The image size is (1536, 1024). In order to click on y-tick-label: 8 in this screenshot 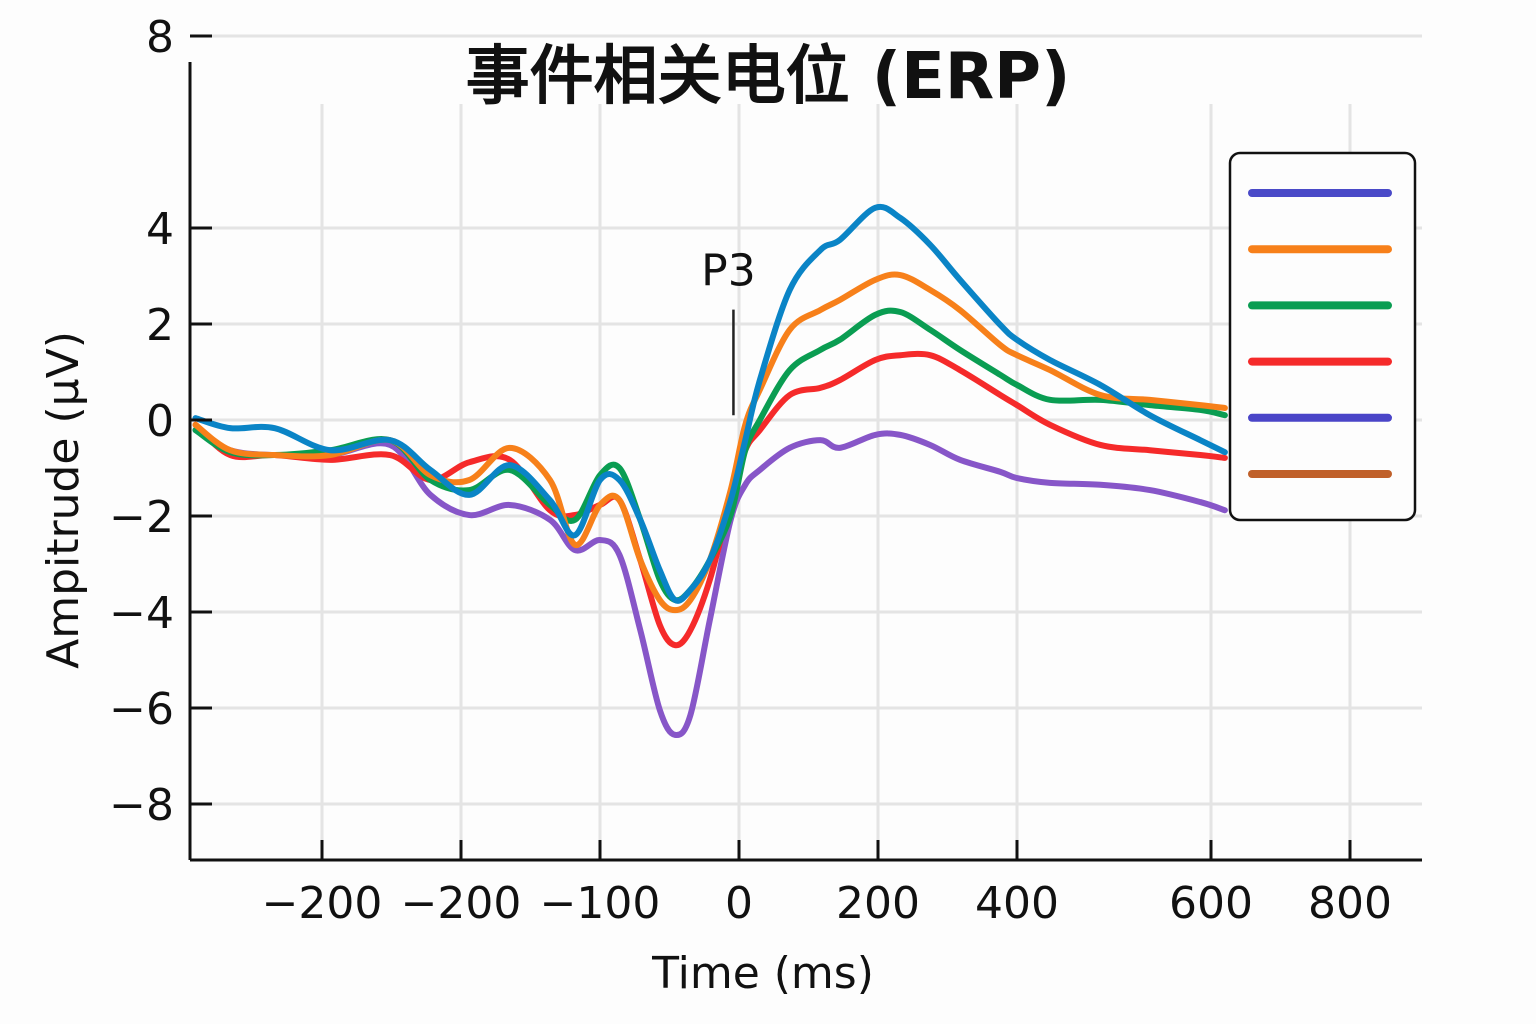, I will do `click(160, 37)`.